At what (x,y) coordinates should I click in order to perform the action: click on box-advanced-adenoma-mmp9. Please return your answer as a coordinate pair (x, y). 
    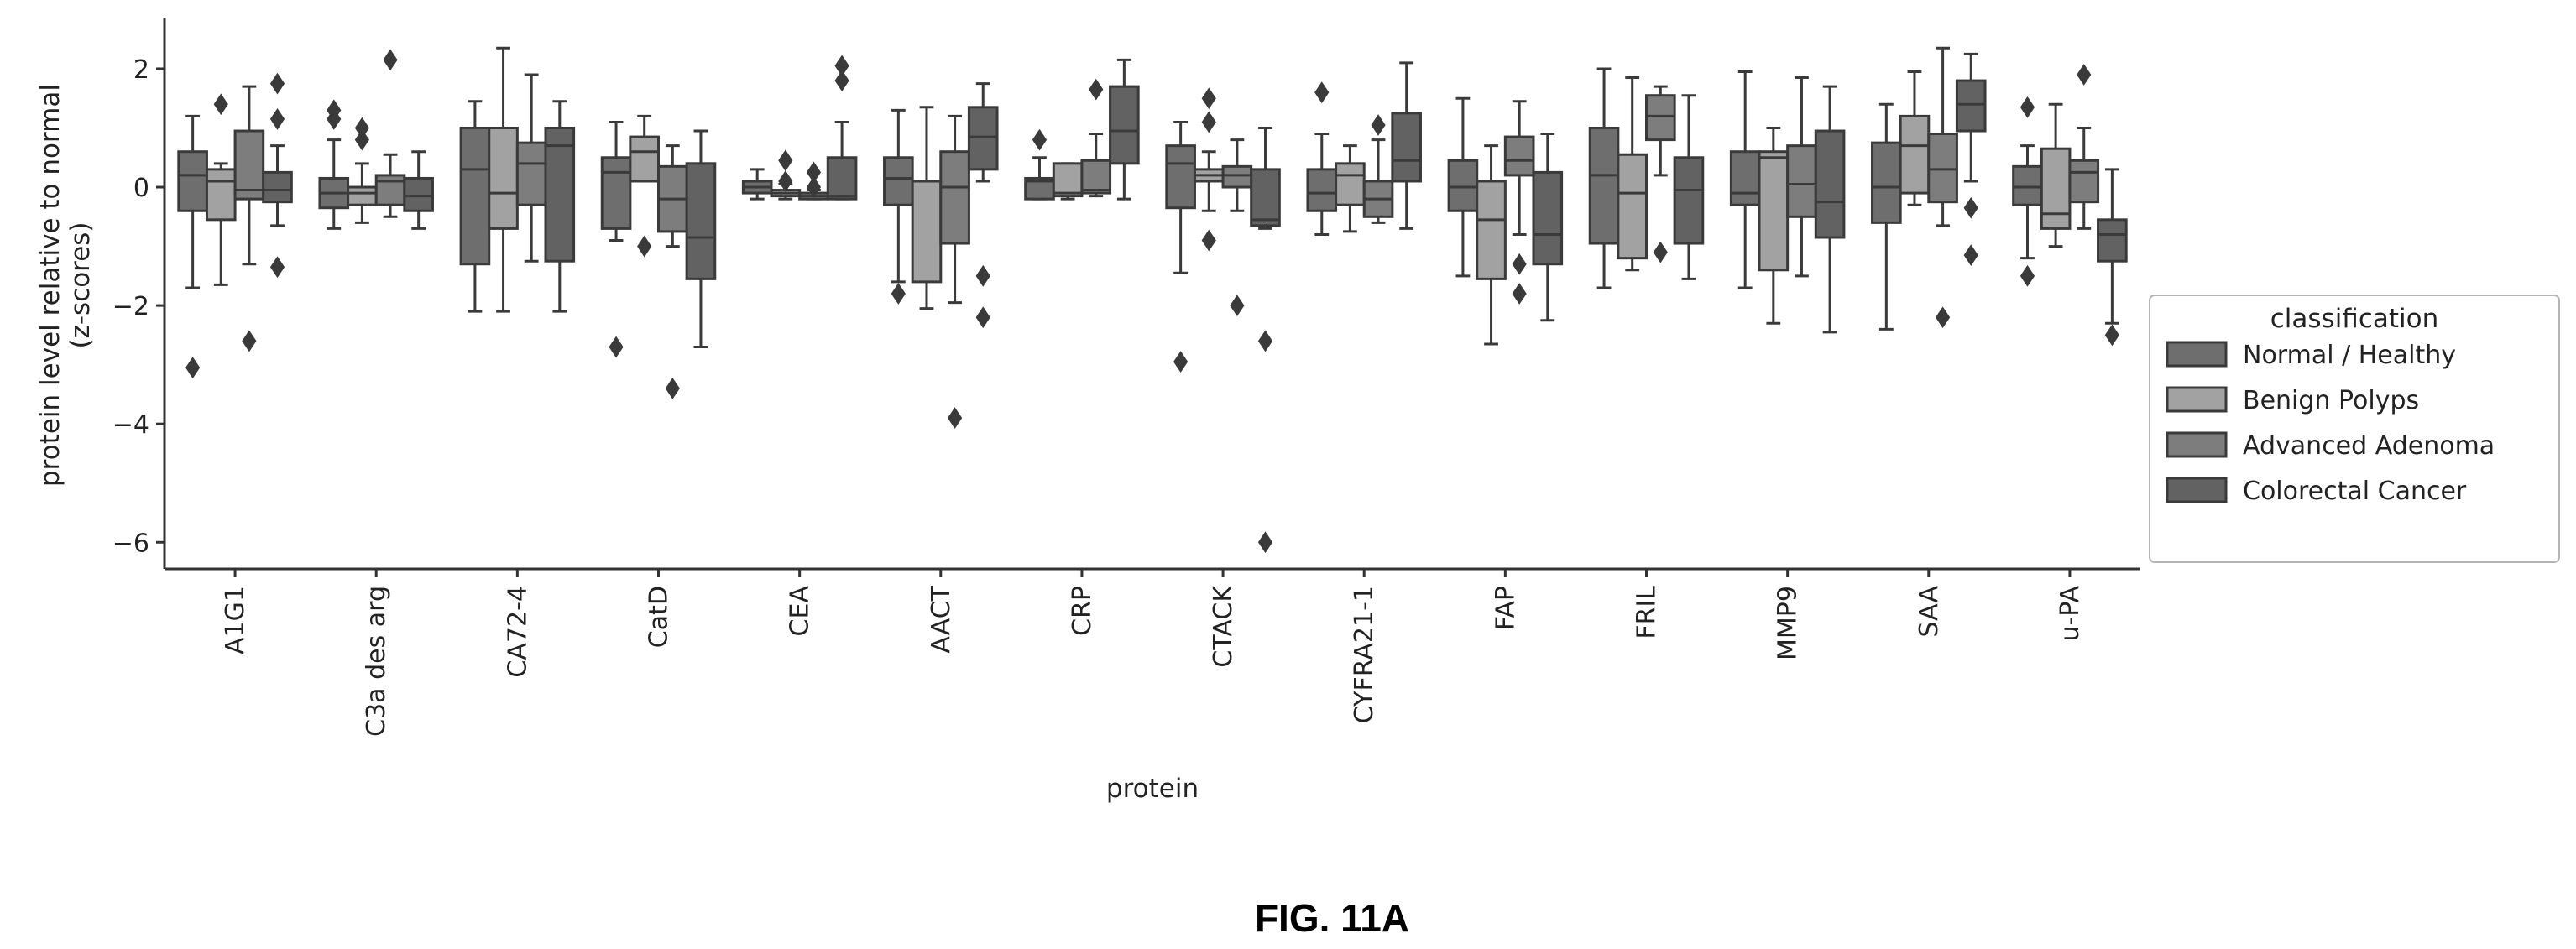
    Looking at the image, I should click on (1801, 181).